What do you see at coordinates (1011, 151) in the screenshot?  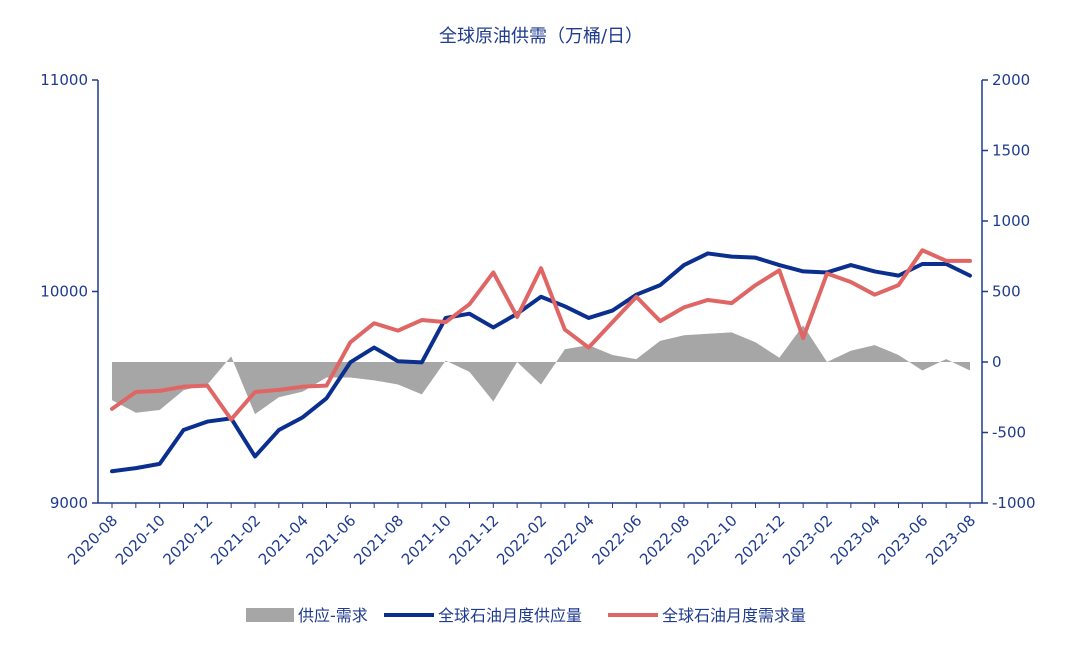 I see `y-right-tick-label: 1500` at bounding box center [1011, 151].